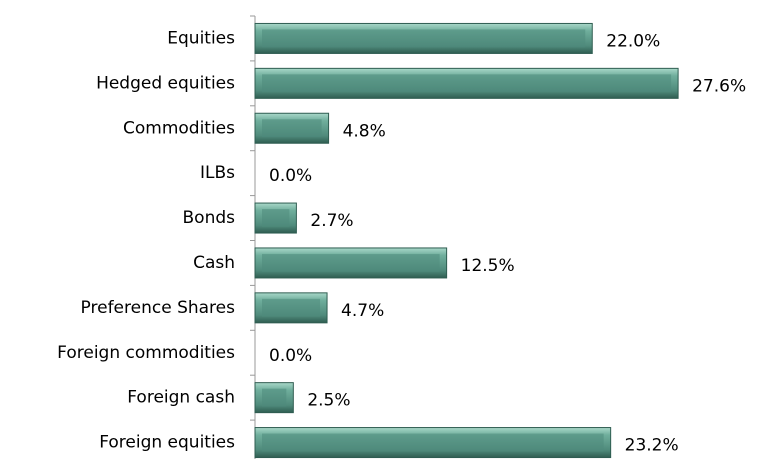 This screenshot has width=765, height=459. I want to click on category-label: Bonds, so click(209, 218).